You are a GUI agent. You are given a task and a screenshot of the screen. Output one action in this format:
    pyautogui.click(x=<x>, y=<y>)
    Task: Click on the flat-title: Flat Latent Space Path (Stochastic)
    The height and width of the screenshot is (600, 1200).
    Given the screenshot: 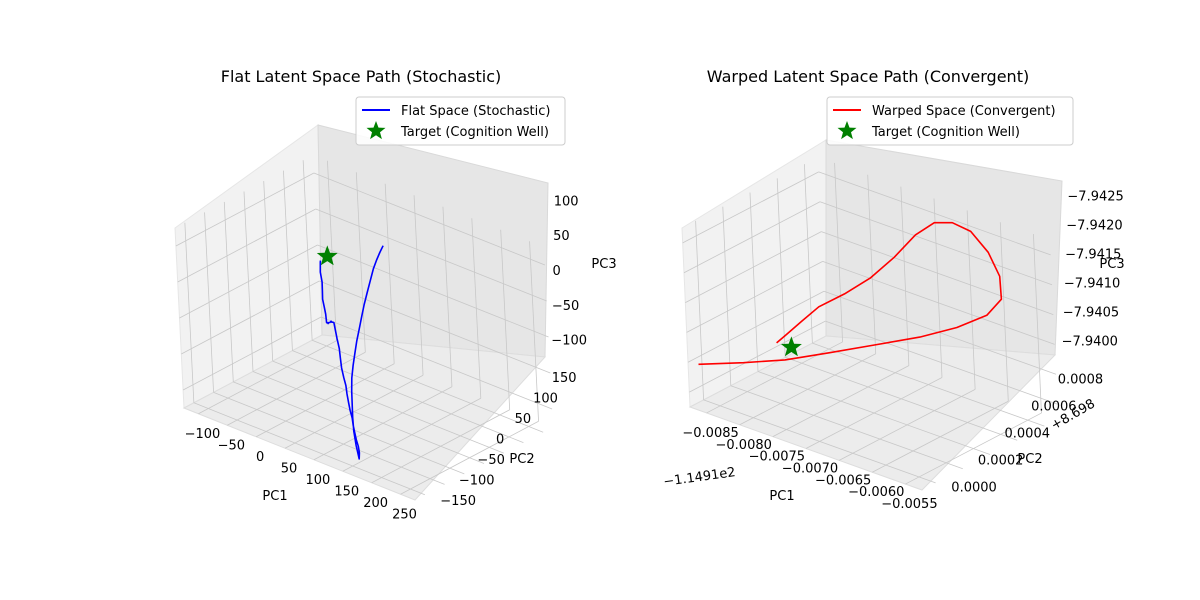 What is the action you would take?
    pyautogui.click(x=361, y=76)
    